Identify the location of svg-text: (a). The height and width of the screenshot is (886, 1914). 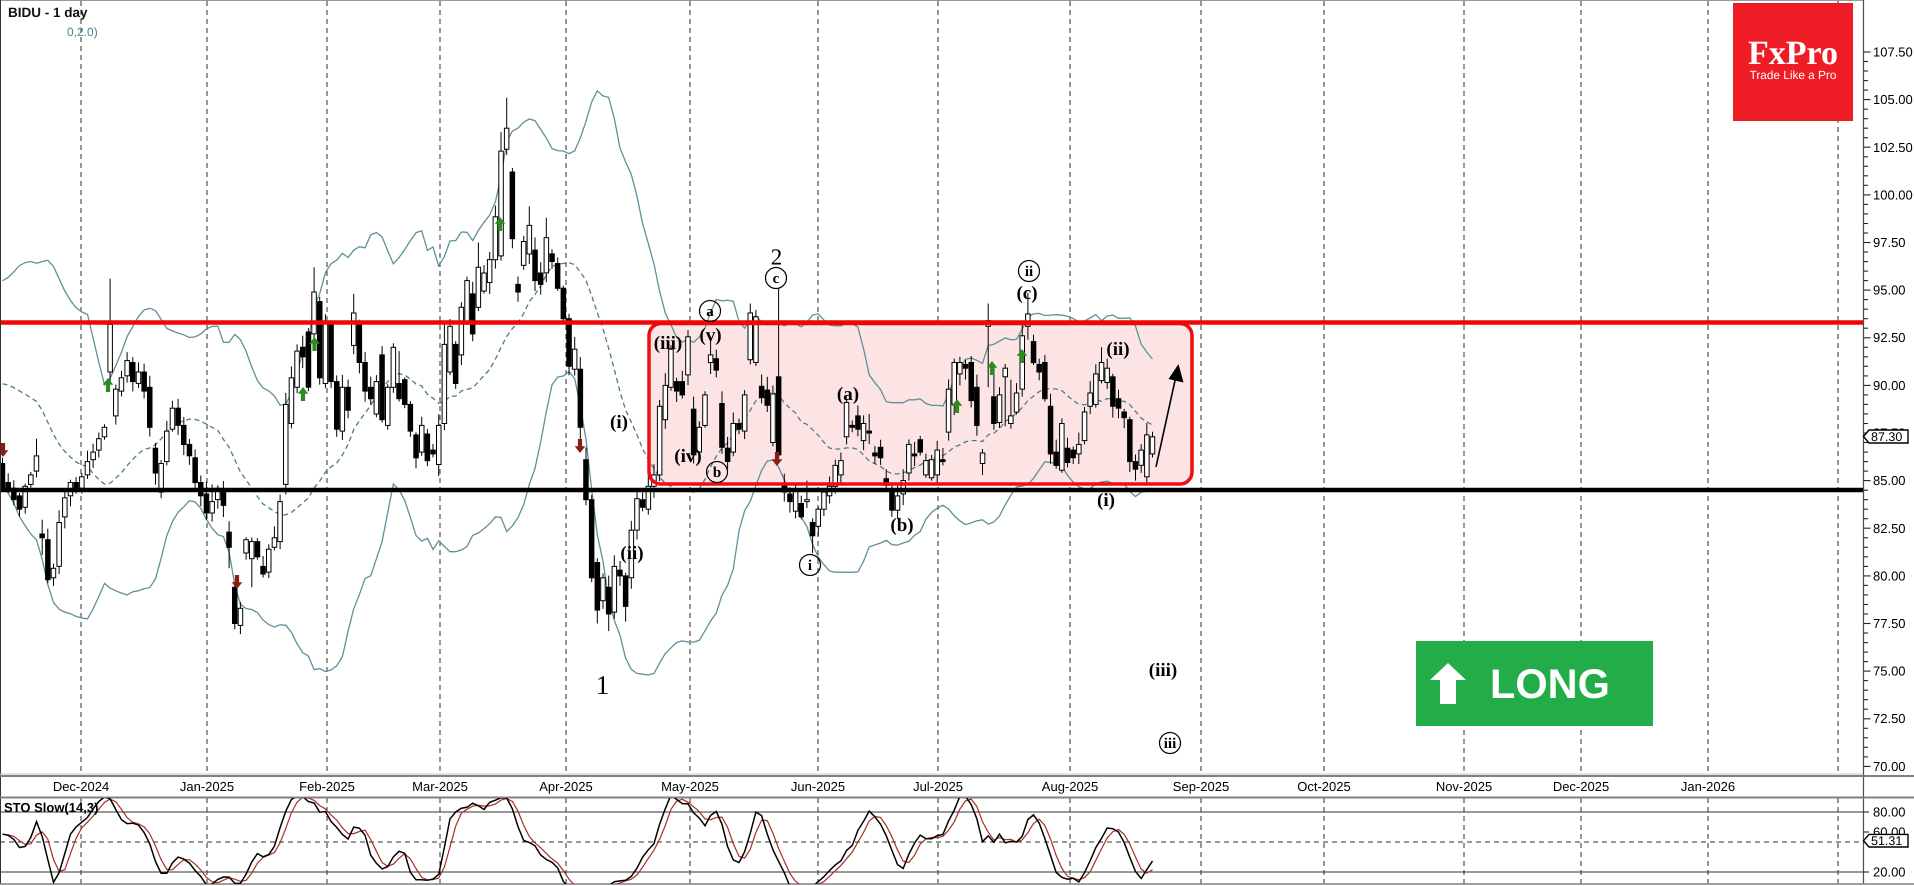
(848, 394).